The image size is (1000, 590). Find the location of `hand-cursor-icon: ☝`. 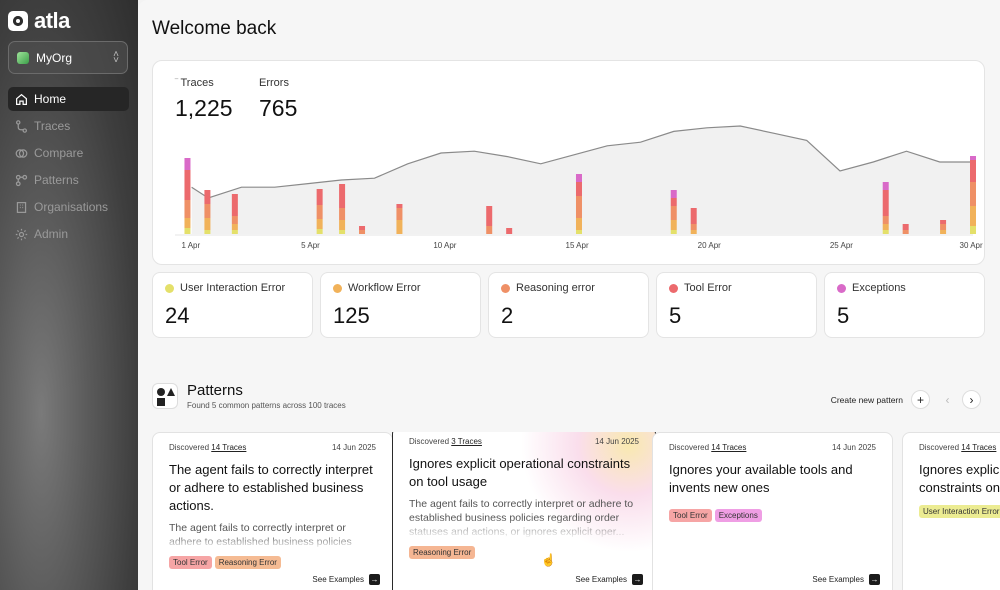

hand-cursor-icon: ☝ is located at coordinates (548, 560).